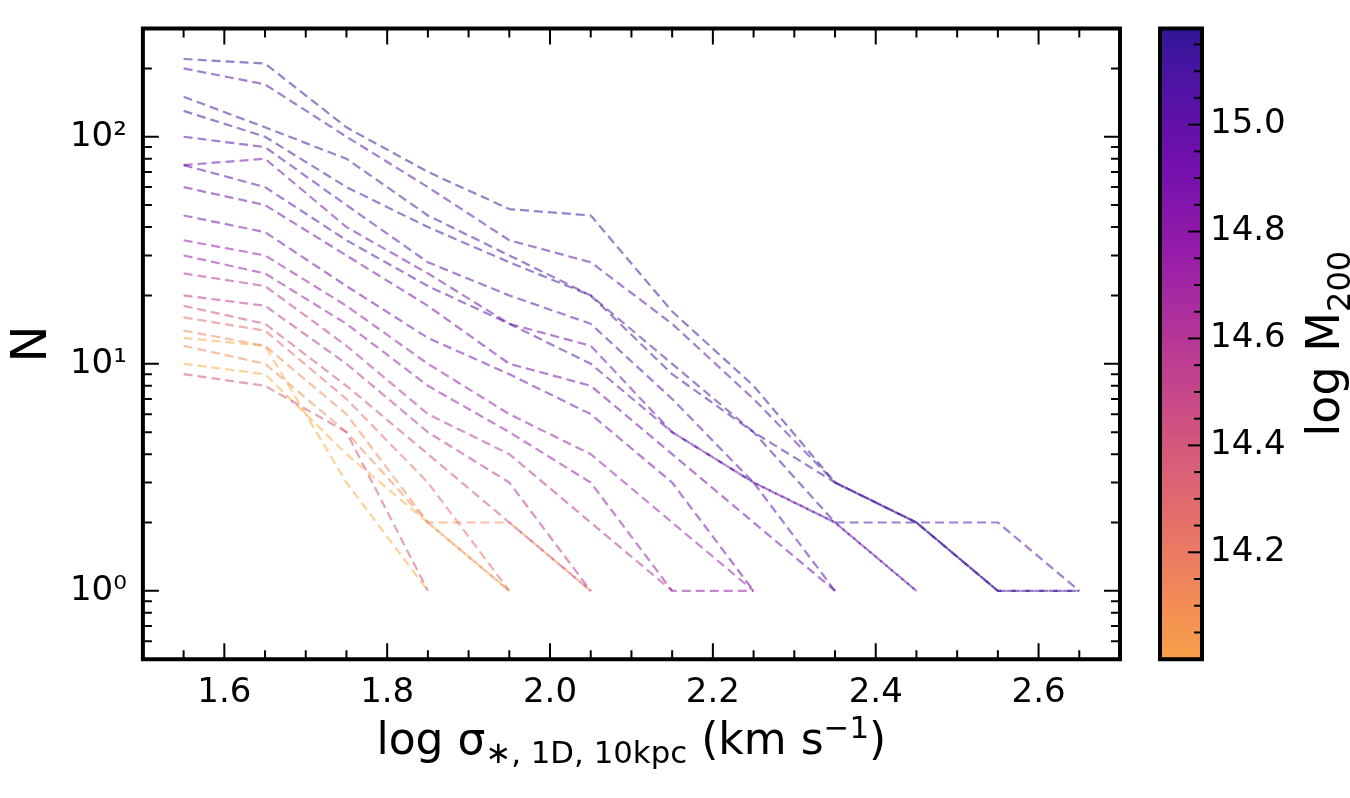 The image size is (1350, 798). I want to click on x-tick-label: 2.4, so click(875, 690).